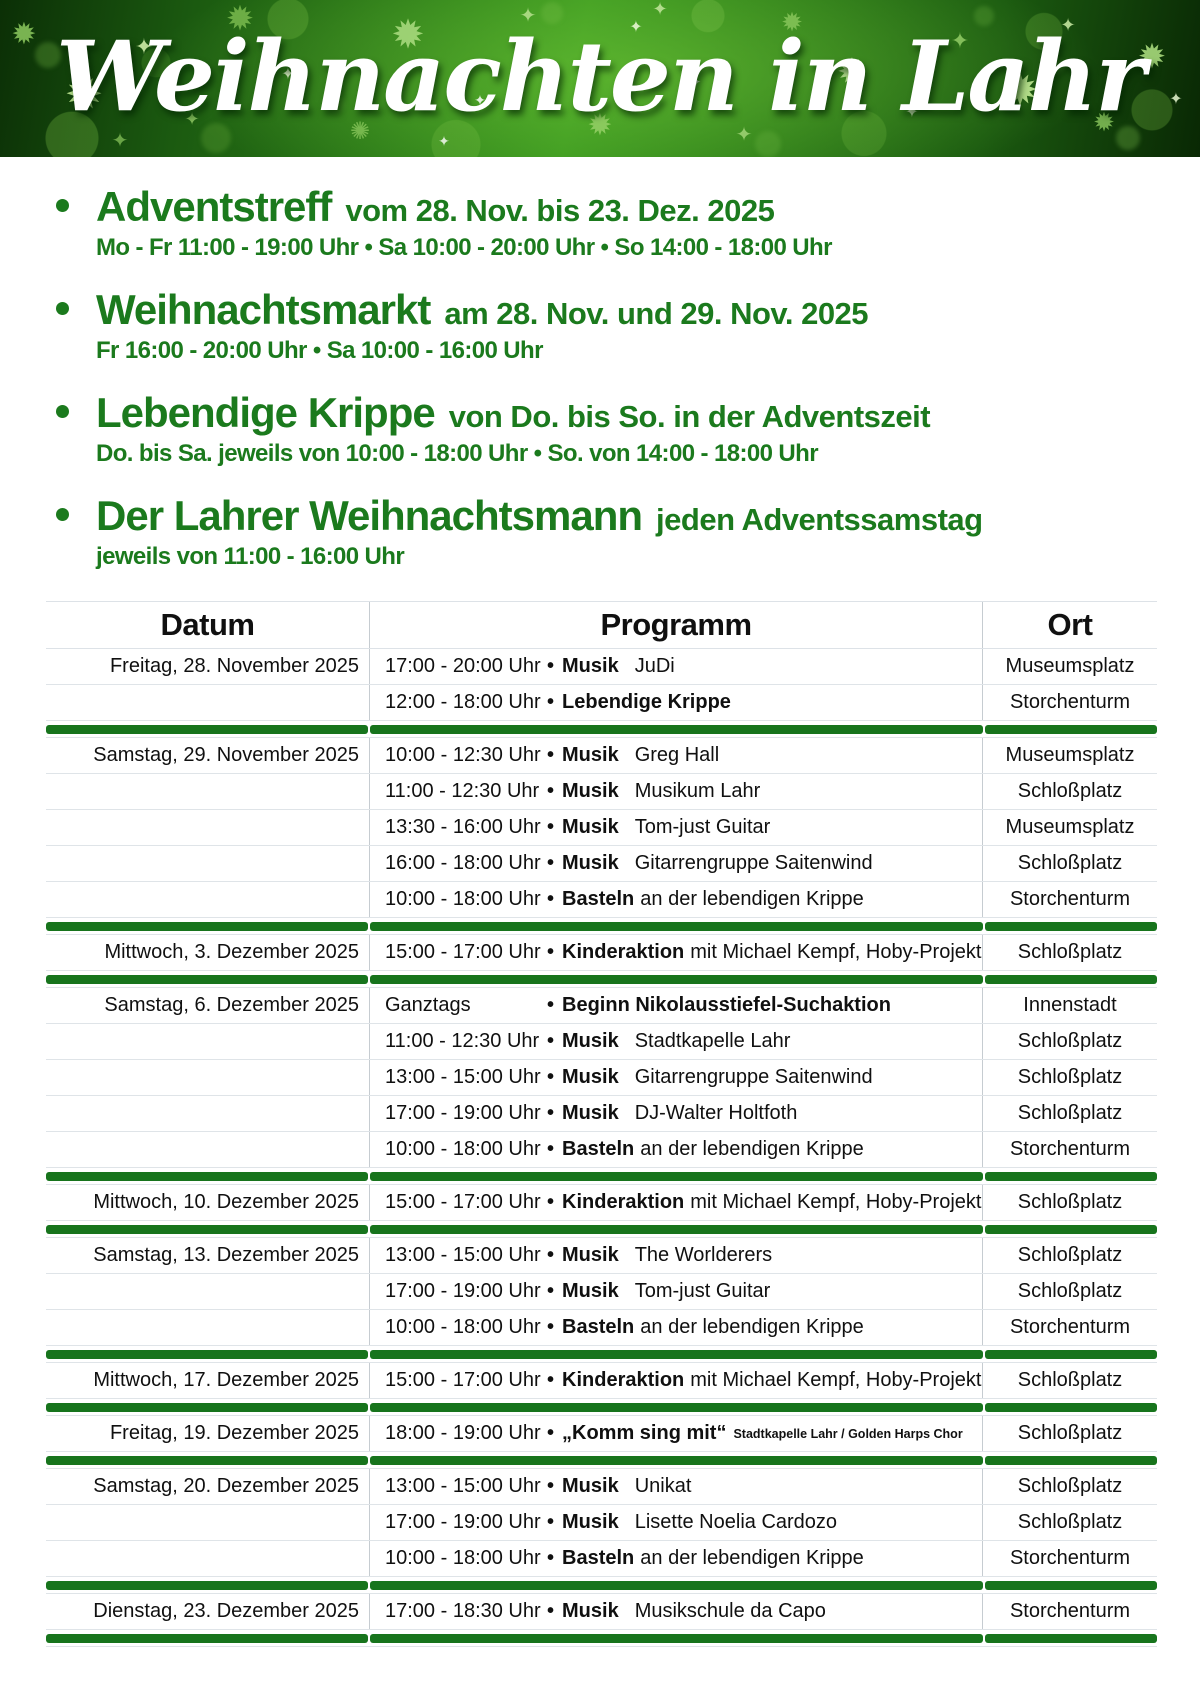 The width and height of the screenshot is (1200, 1694). I want to click on date-text: Mittwoch, 3. Dezember 2025, so click(231, 952).